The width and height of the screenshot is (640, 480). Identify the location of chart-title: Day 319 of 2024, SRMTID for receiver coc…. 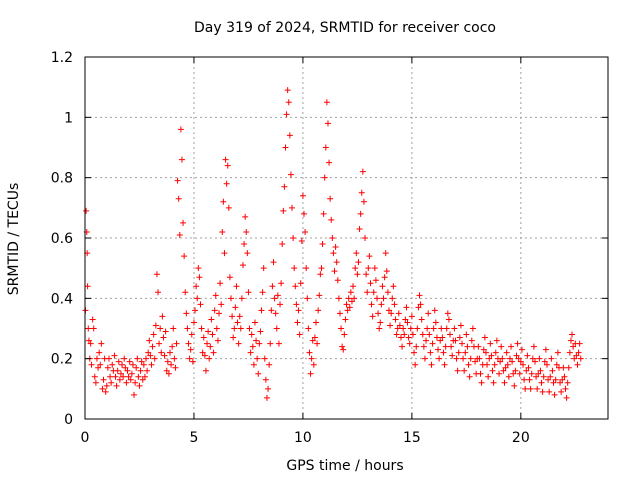
(345, 28).